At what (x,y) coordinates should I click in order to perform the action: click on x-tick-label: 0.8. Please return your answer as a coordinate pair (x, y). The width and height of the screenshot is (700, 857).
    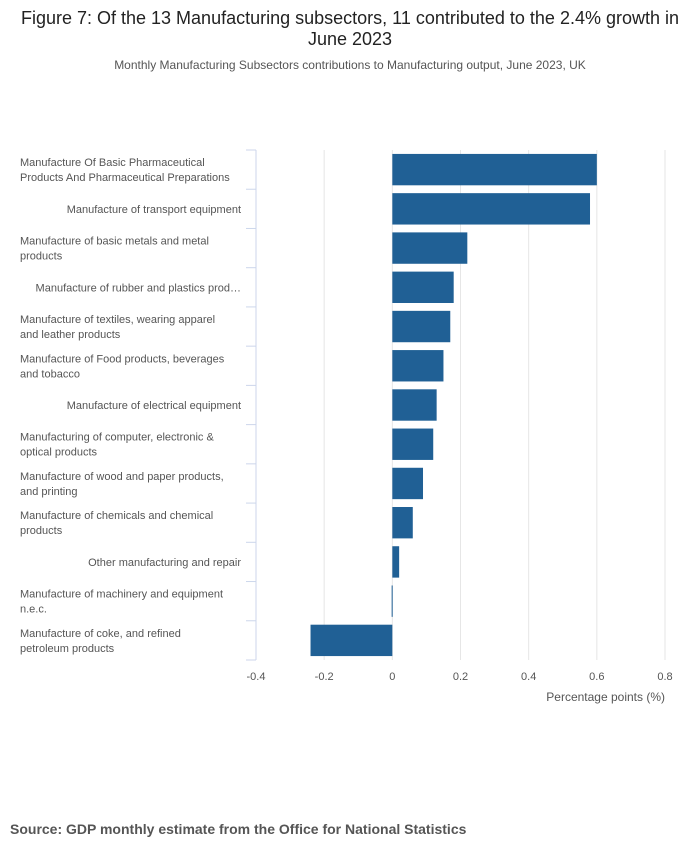
    Looking at the image, I should click on (664, 677).